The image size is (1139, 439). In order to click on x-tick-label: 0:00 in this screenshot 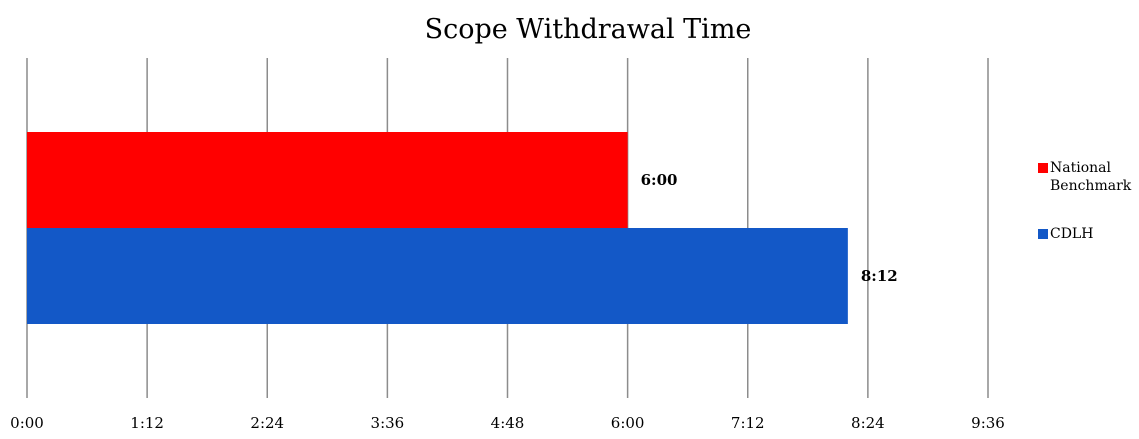, I will do `click(27, 423)`.